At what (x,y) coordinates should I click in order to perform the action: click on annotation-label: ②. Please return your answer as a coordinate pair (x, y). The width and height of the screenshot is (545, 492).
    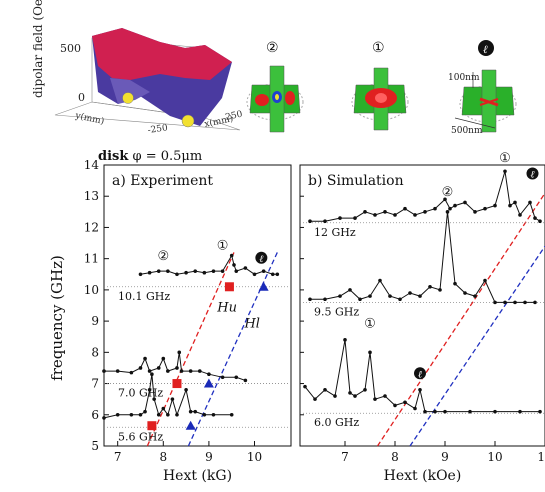
    Looking at the image, I should click on (448, 192).